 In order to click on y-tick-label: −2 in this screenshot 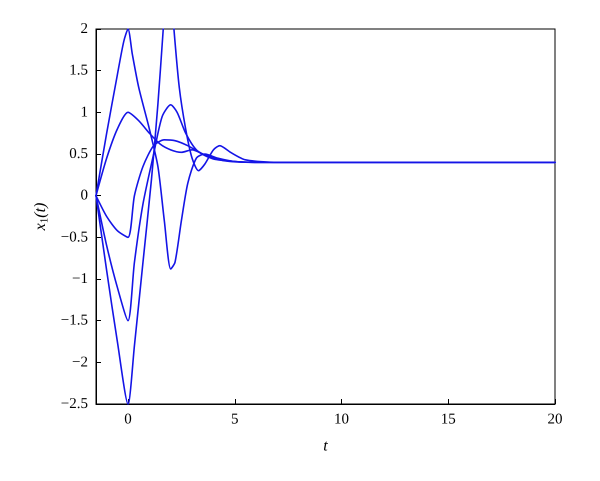, I will do `click(80, 362)`.